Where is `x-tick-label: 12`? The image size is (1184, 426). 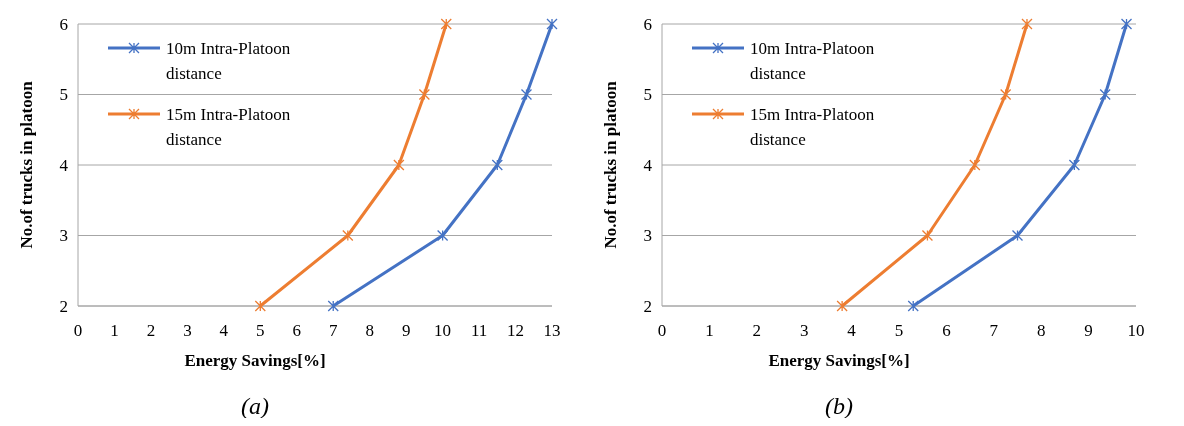 x-tick-label: 12 is located at coordinates (516, 330).